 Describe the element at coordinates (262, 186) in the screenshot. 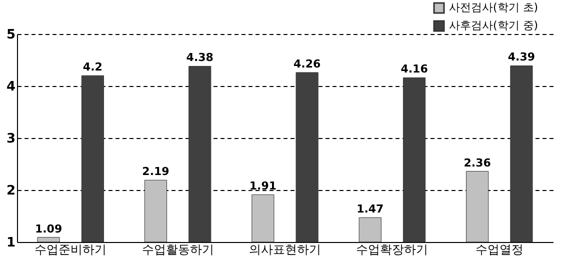

I see `data-label: 1.91` at that location.